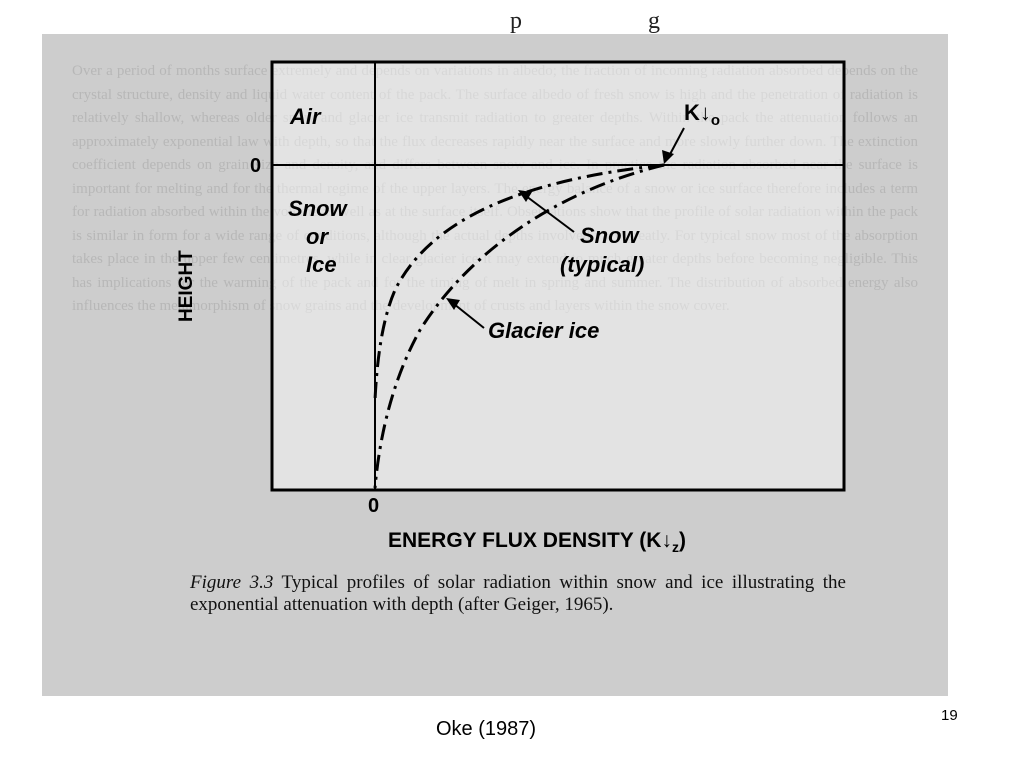 This screenshot has height=768, width=1024. I want to click on x-axis-label: ENERGY FLUX DENSITY (K↓z), so click(537, 542).